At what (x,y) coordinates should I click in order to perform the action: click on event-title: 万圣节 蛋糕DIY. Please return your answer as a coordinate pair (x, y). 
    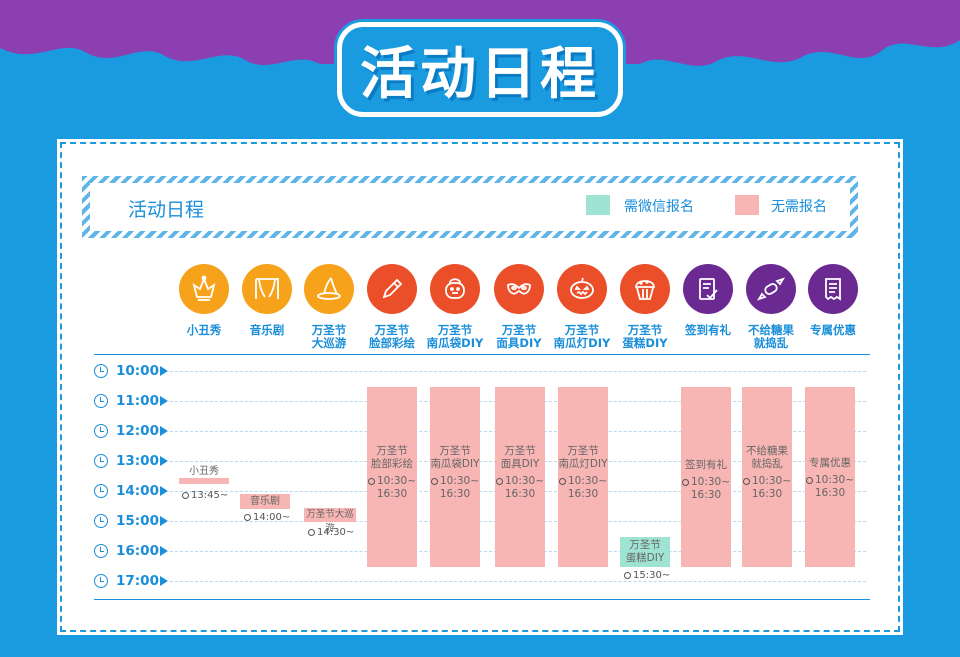
    Looking at the image, I should click on (645, 551).